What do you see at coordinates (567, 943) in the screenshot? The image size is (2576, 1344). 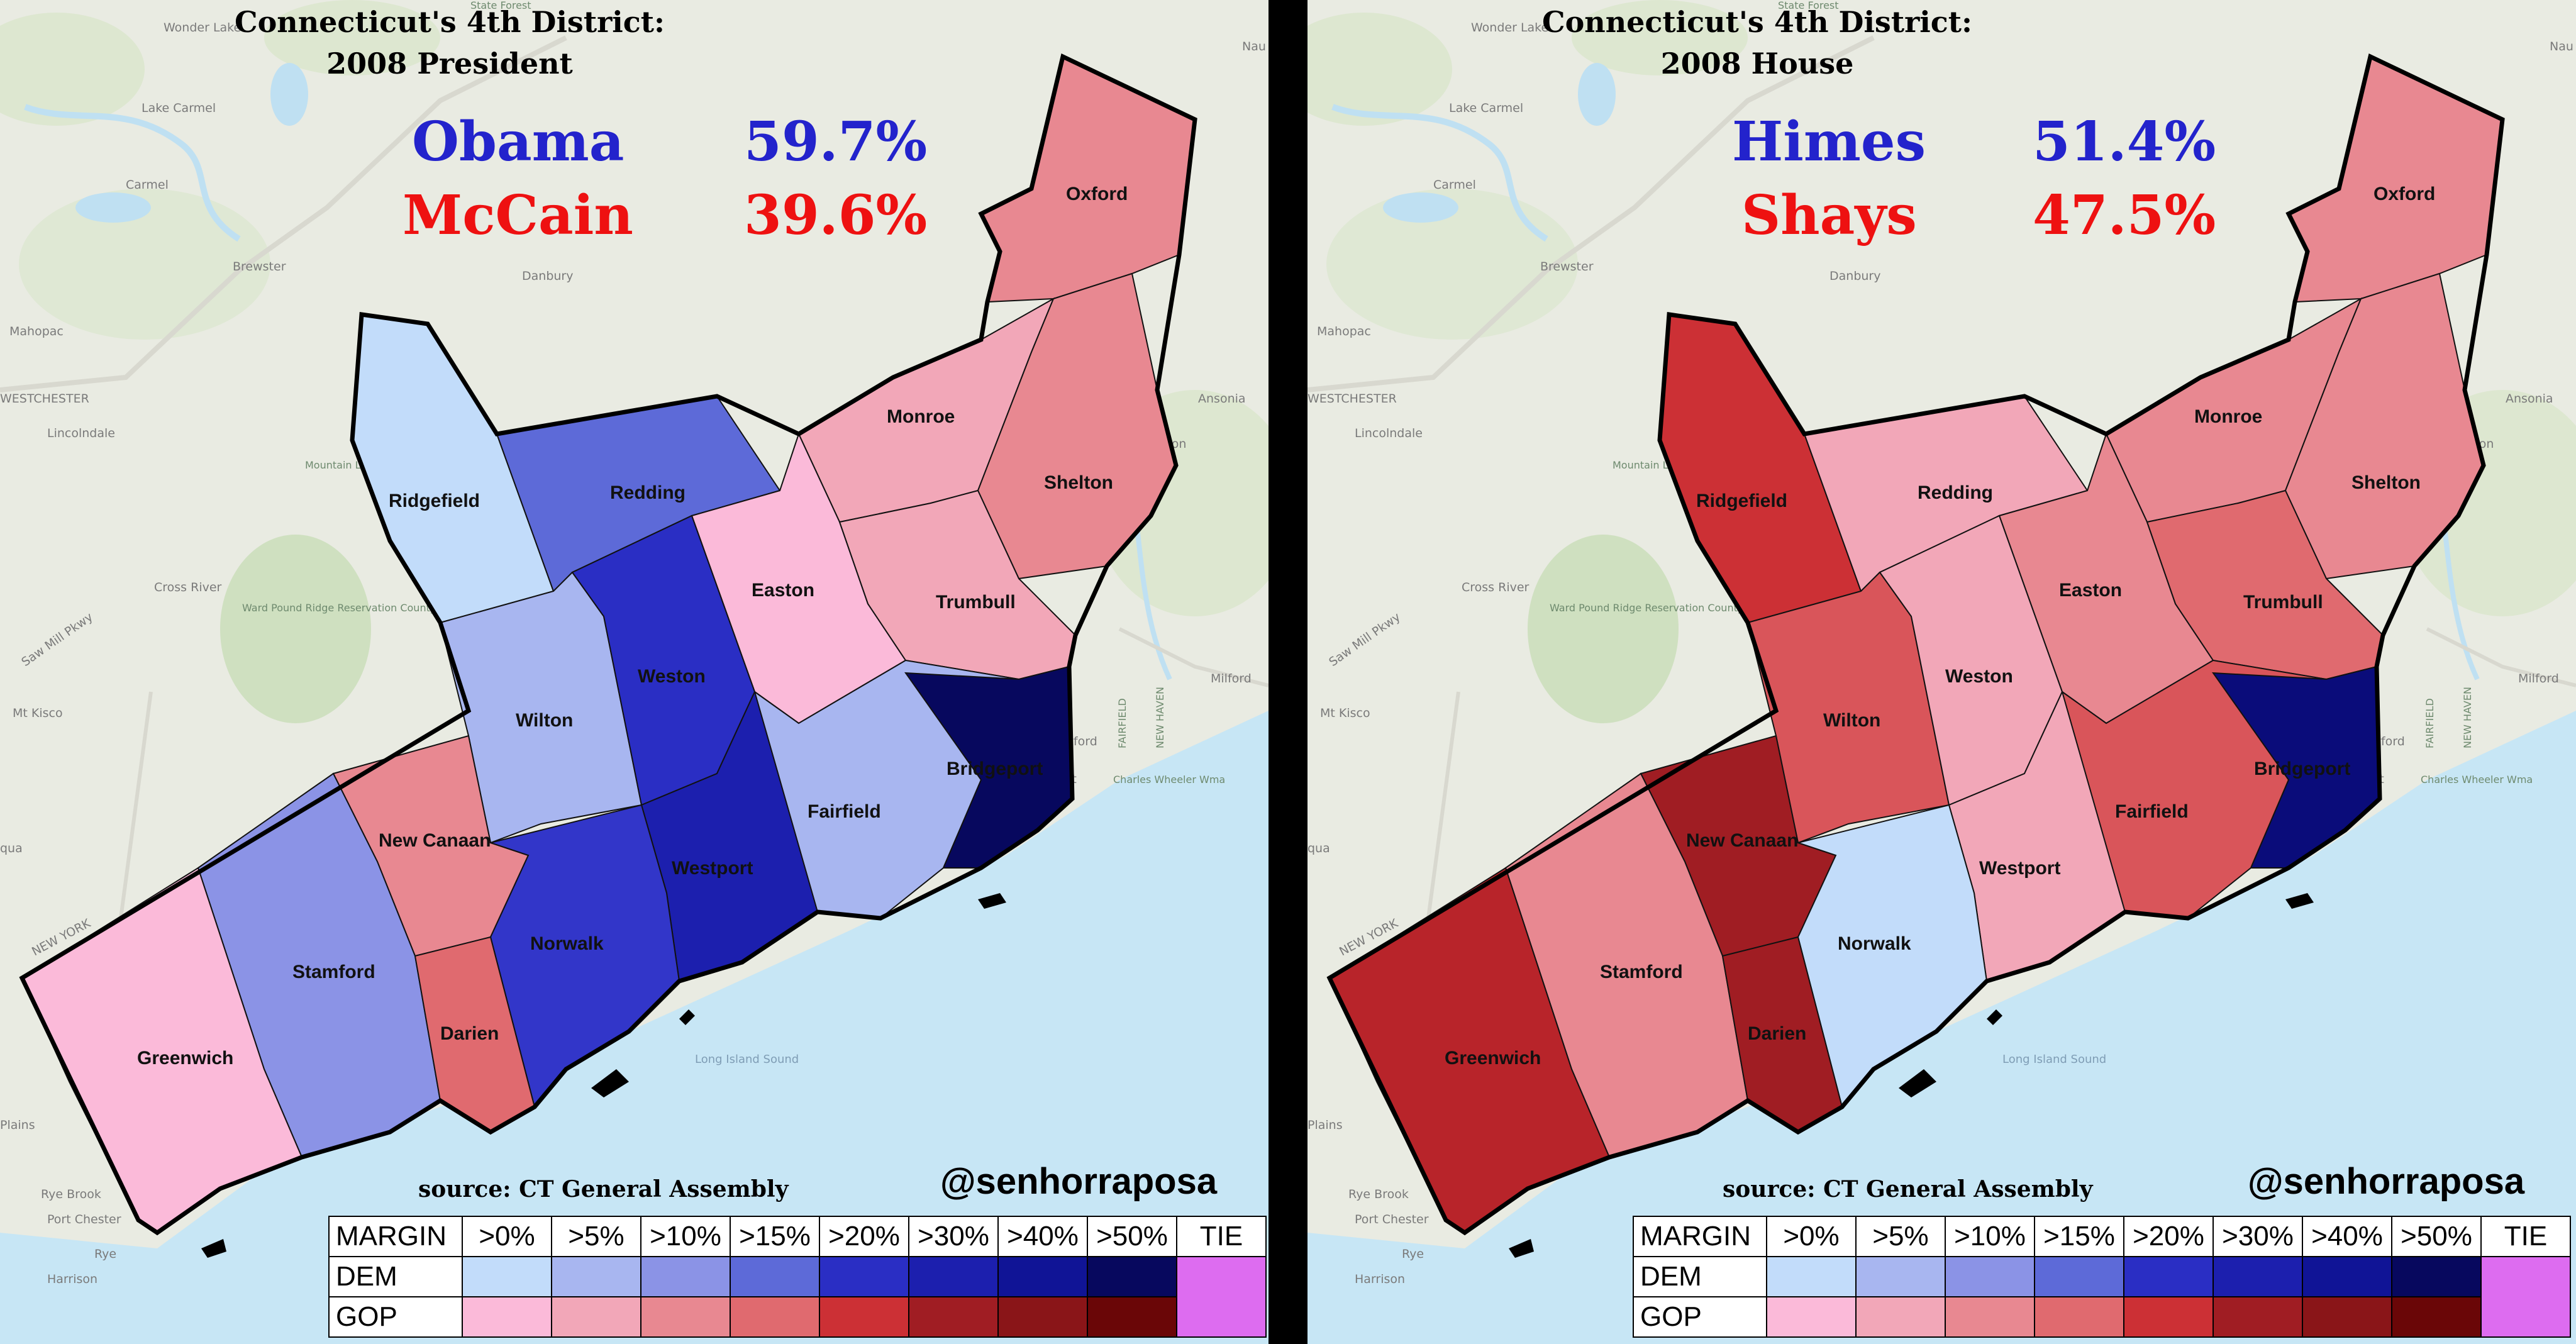 I see `town-label-norwalk: Norwalk` at bounding box center [567, 943].